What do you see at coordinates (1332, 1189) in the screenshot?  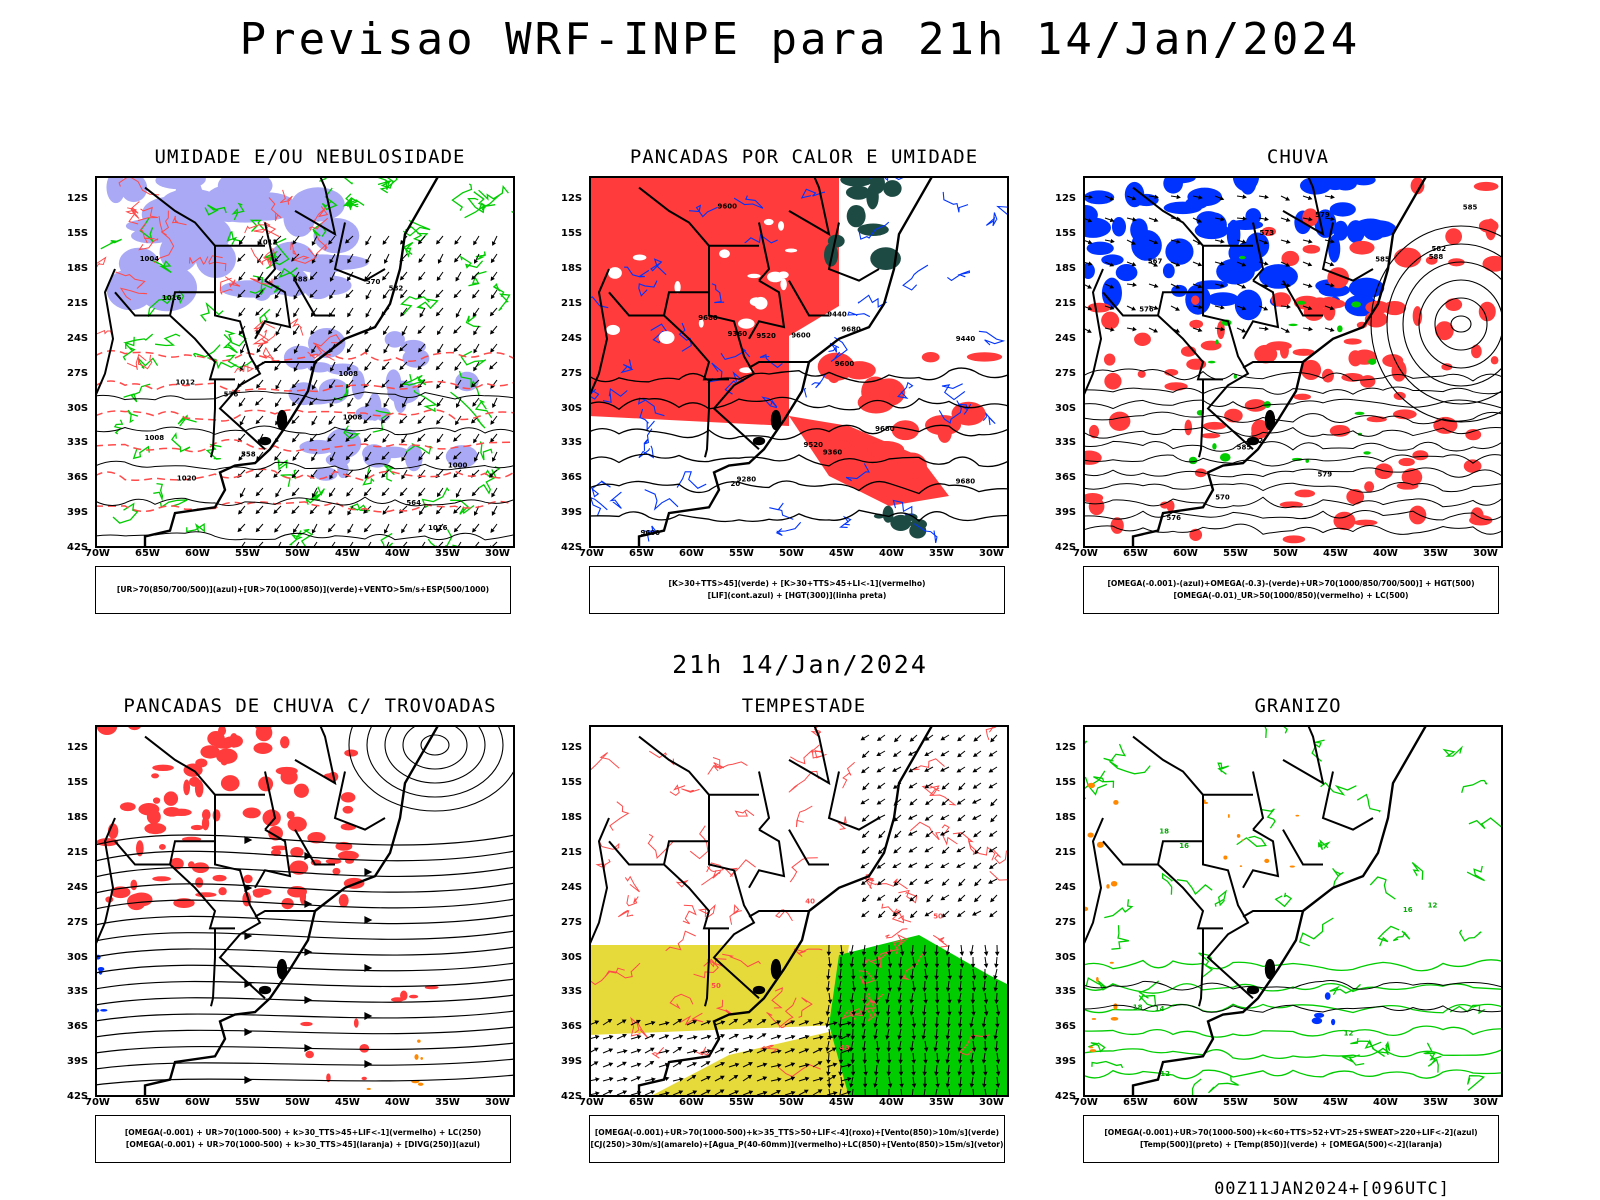 I see `model-run-label: 00Z11JAN2024+[096UTC]` at bounding box center [1332, 1189].